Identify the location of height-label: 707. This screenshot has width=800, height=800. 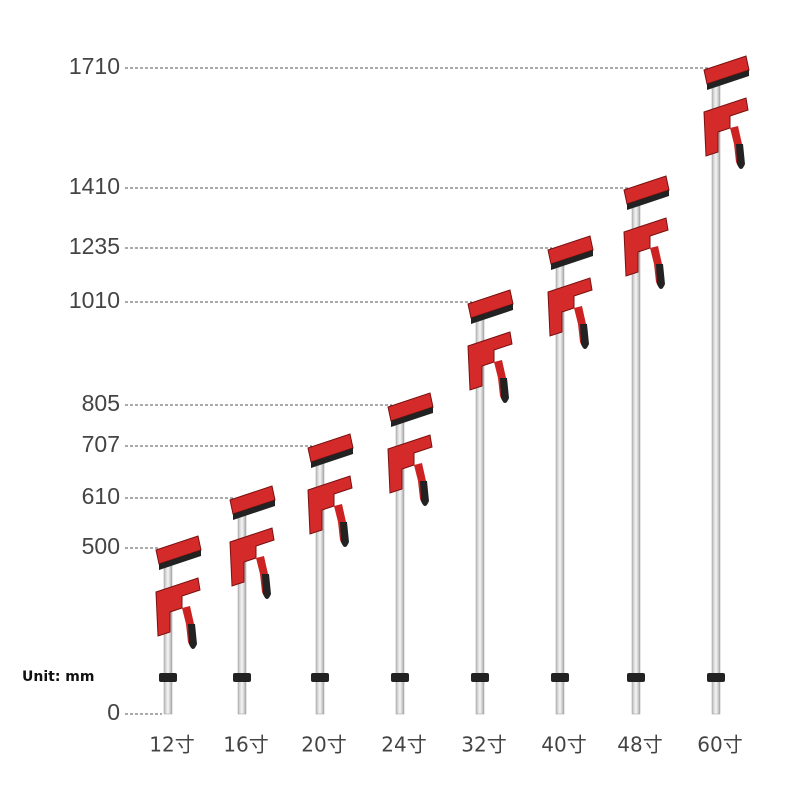
(101, 444).